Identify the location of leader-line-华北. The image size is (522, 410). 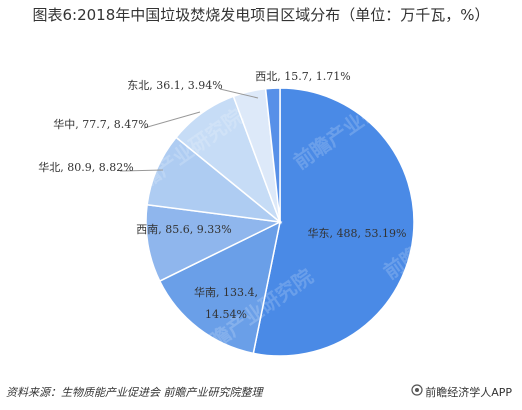
(141, 170).